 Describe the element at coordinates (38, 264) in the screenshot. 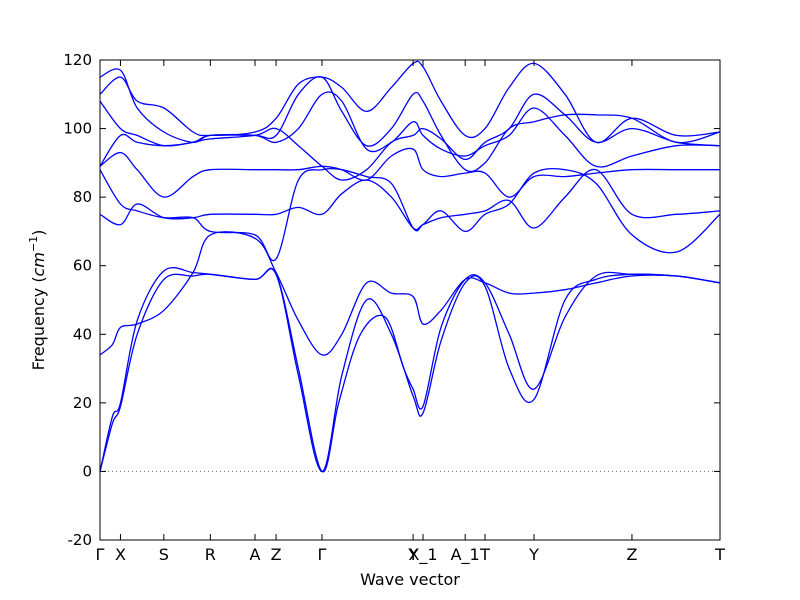

I see `y-axis-label-unit: cm` at that location.